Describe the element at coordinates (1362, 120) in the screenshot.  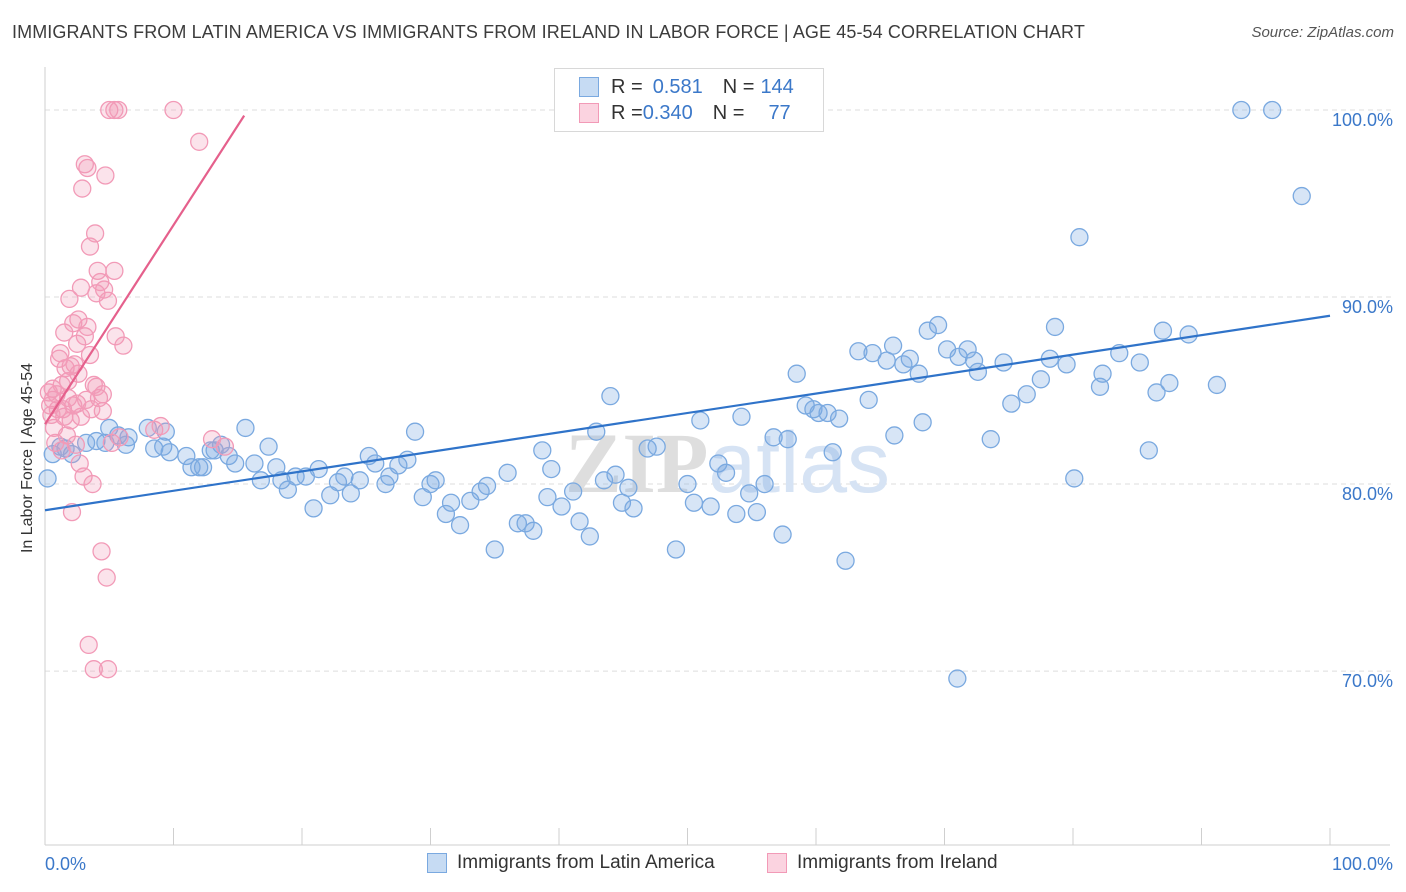
I see `y-tick-label: 100.0%` at that location.